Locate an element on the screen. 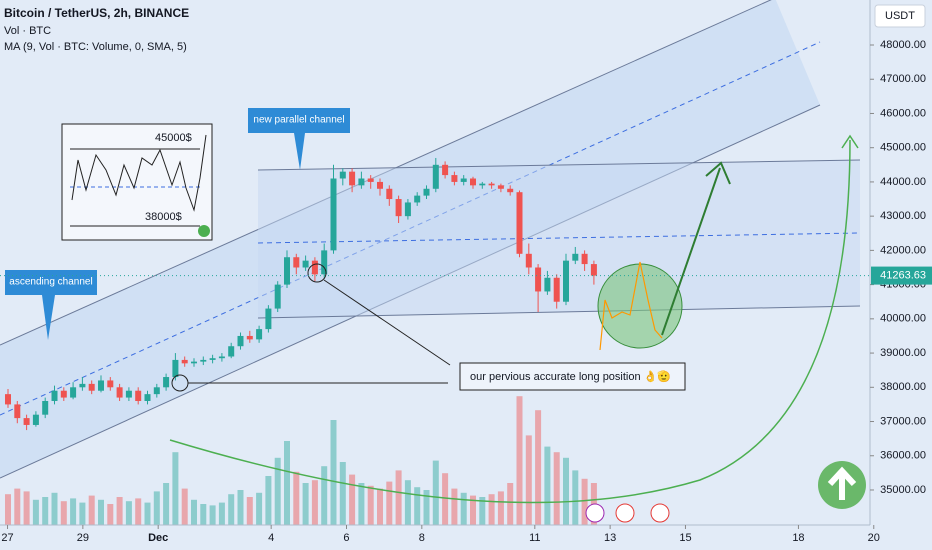 The width and height of the screenshot is (932, 550). indicator: Vol · BTC is located at coordinates (27, 31).